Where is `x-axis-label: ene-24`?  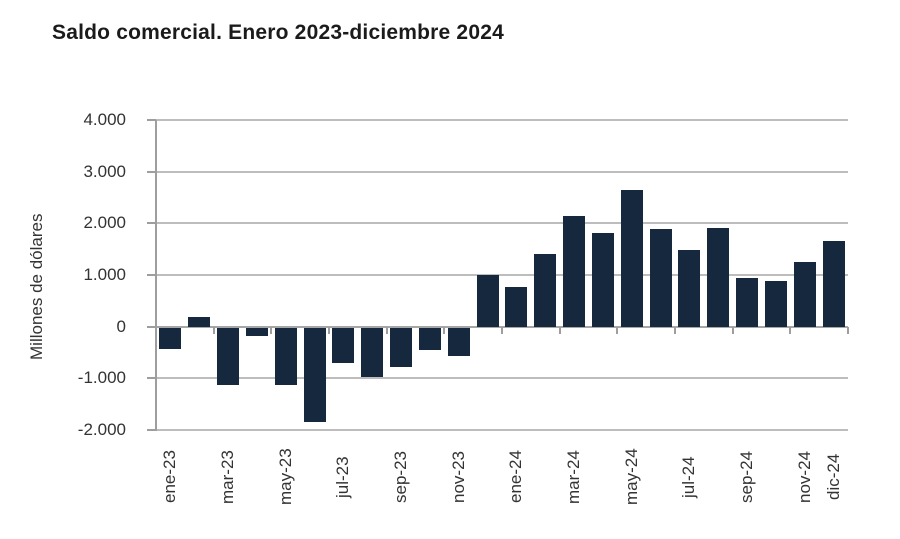
x-axis-label: ene-24 is located at coordinates (516, 477).